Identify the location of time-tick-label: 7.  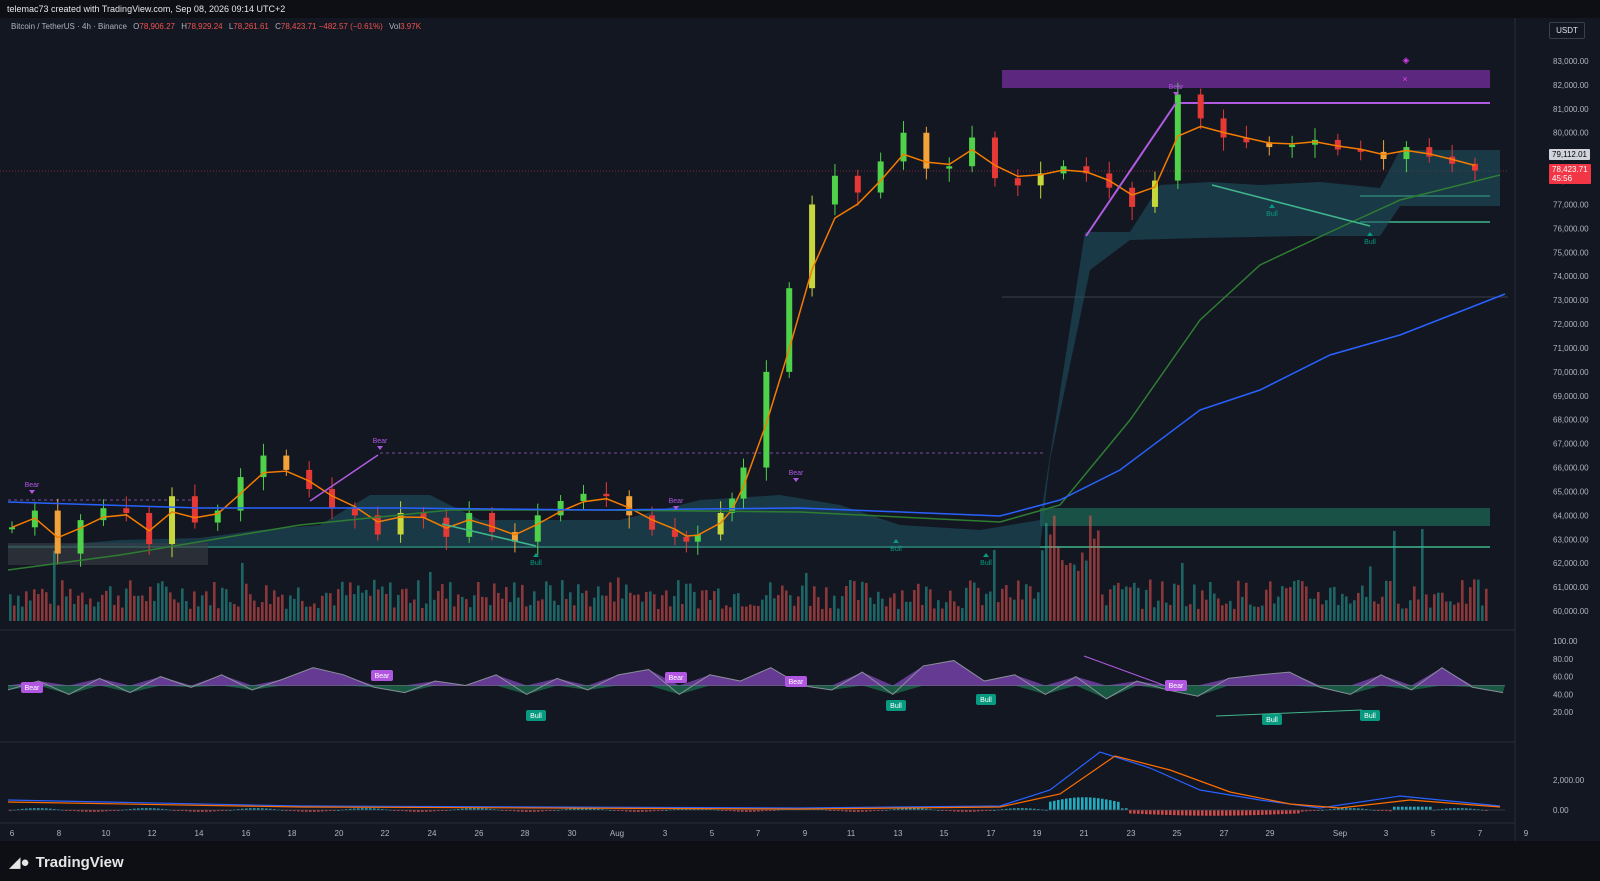
(758, 833).